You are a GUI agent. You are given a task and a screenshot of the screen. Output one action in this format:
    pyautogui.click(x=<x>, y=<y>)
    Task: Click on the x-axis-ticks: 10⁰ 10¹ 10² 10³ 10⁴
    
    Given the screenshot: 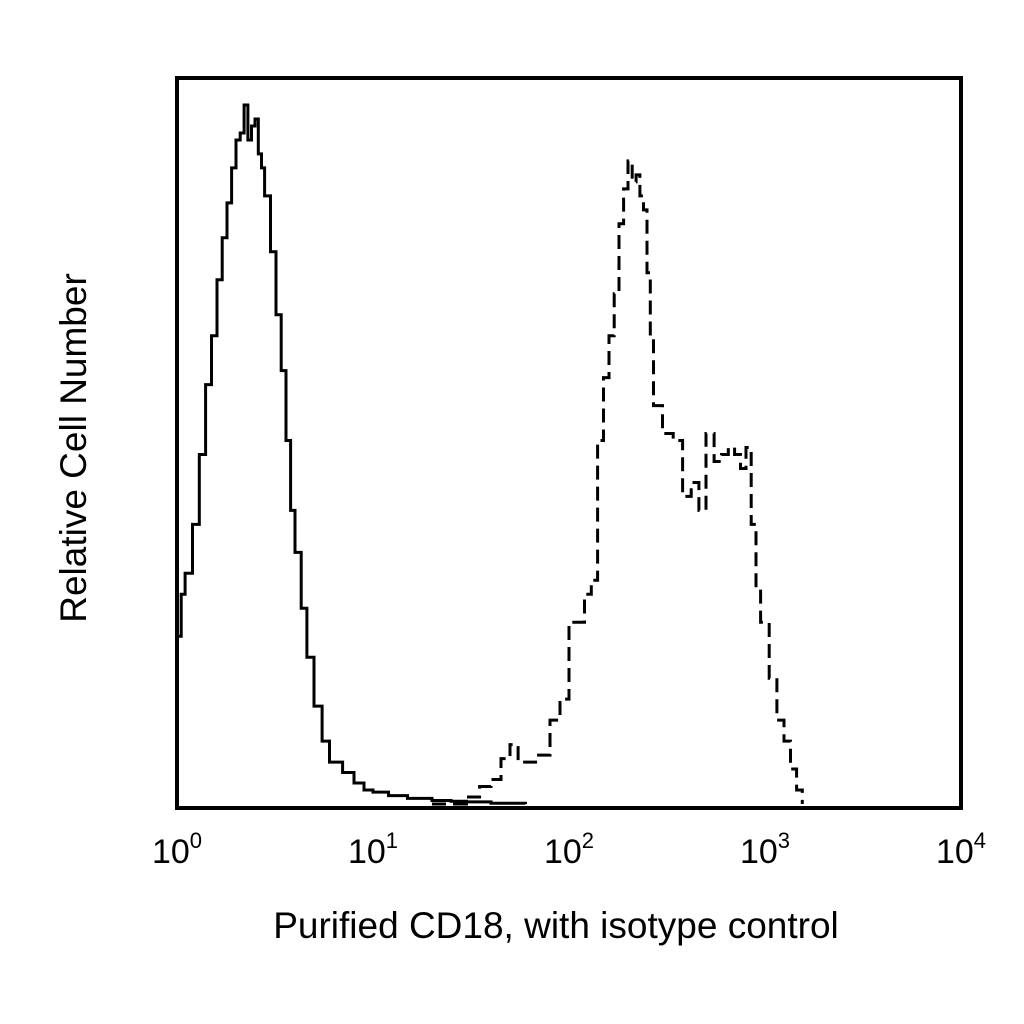 What is the action you would take?
    pyautogui.click(x=569, y=849)
    